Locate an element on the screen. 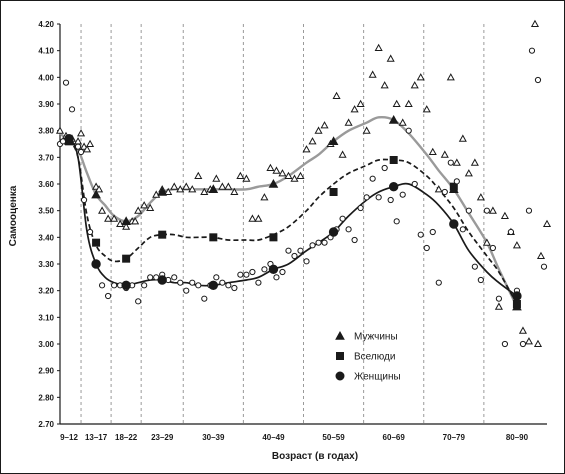 The image size is (565, 474). x-tick-label: 23–29 is located at coordinates (162, 437).